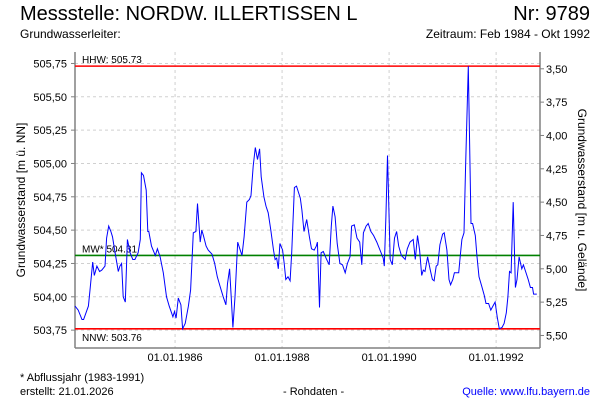 This screenshot has width=600, height=400. Describe the element at coordinates (50, 331) in the screenshot. I see `y-tick-label: 503,75` at that location.